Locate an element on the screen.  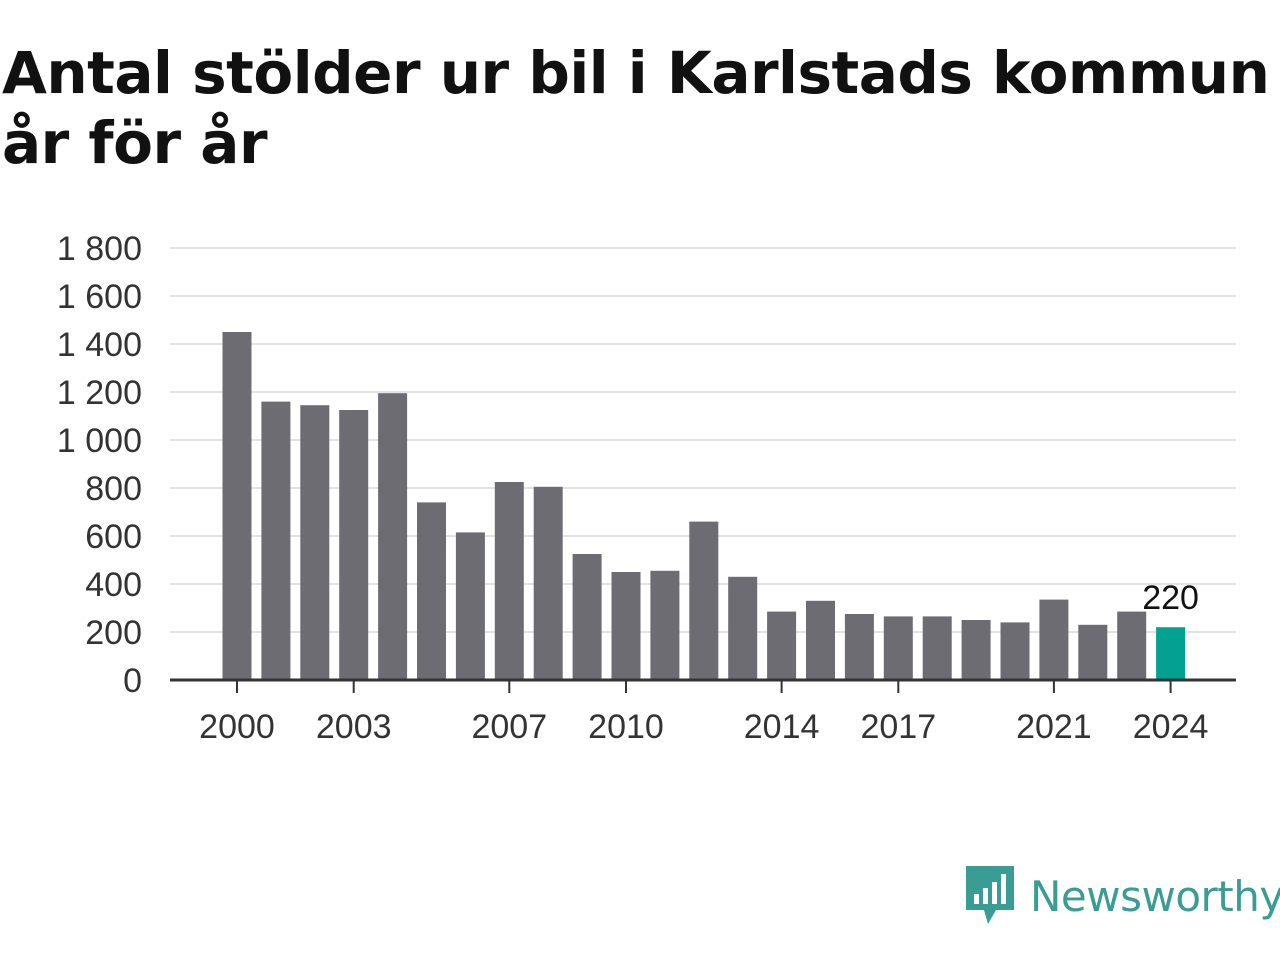
bar-2016 is located at coordinates (859, 647).